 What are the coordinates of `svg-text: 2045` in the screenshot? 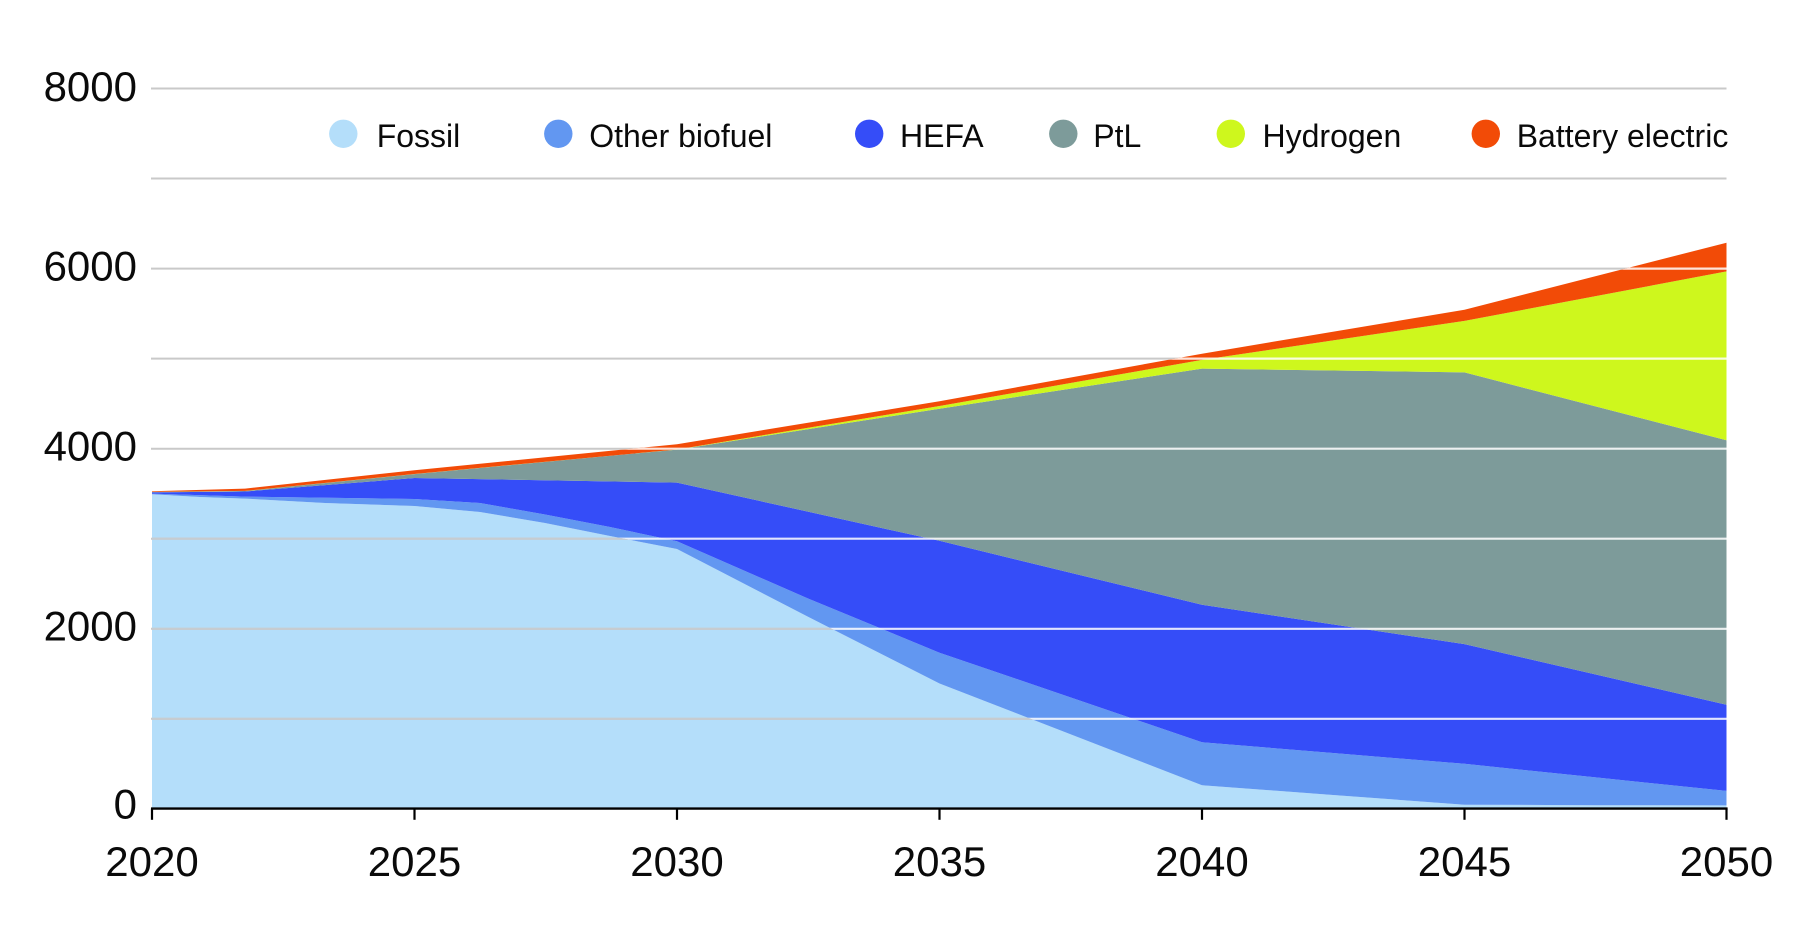 It's located at (1464, 861).